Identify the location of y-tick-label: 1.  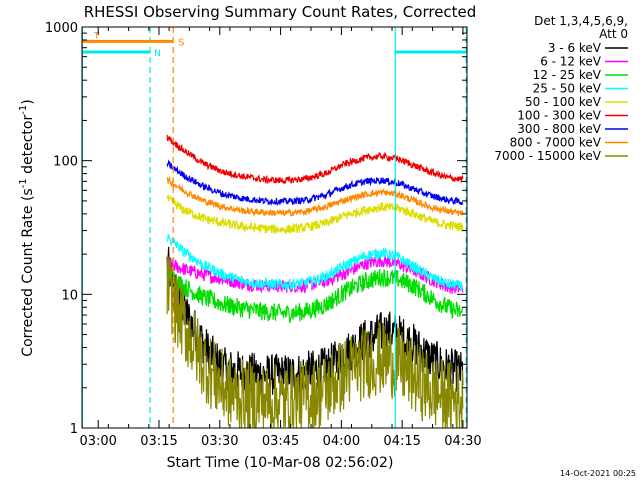
(74, 429).